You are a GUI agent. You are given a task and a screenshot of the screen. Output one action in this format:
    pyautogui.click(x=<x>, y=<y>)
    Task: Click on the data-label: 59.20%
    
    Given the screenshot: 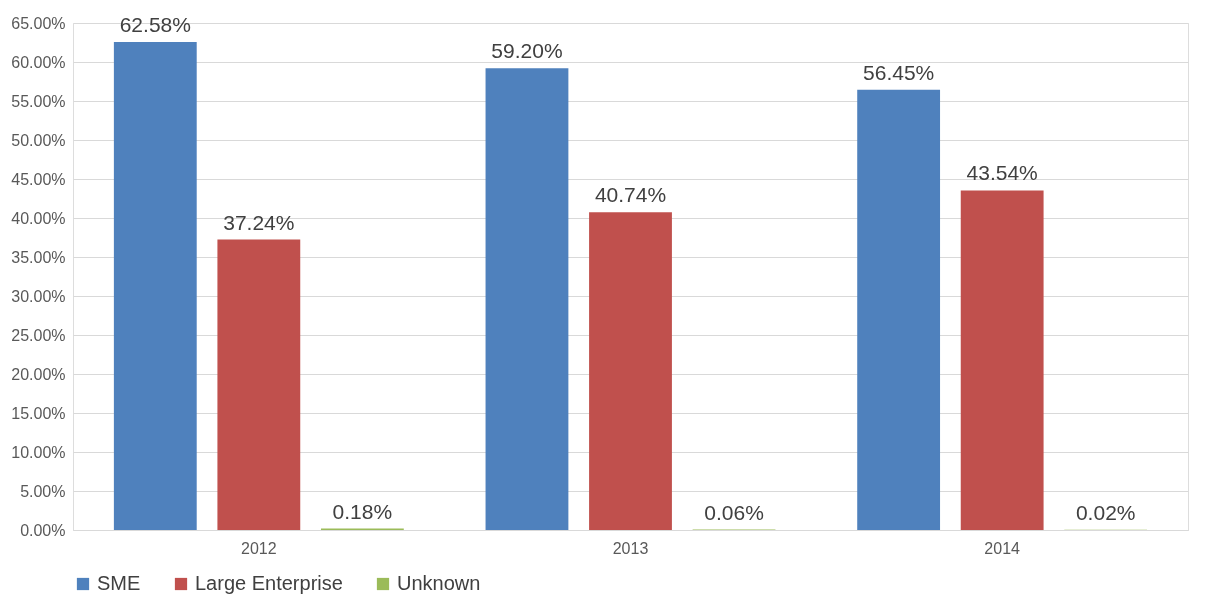 What is the action you would take?
    pyautogui.click(x=527, y=51)
    